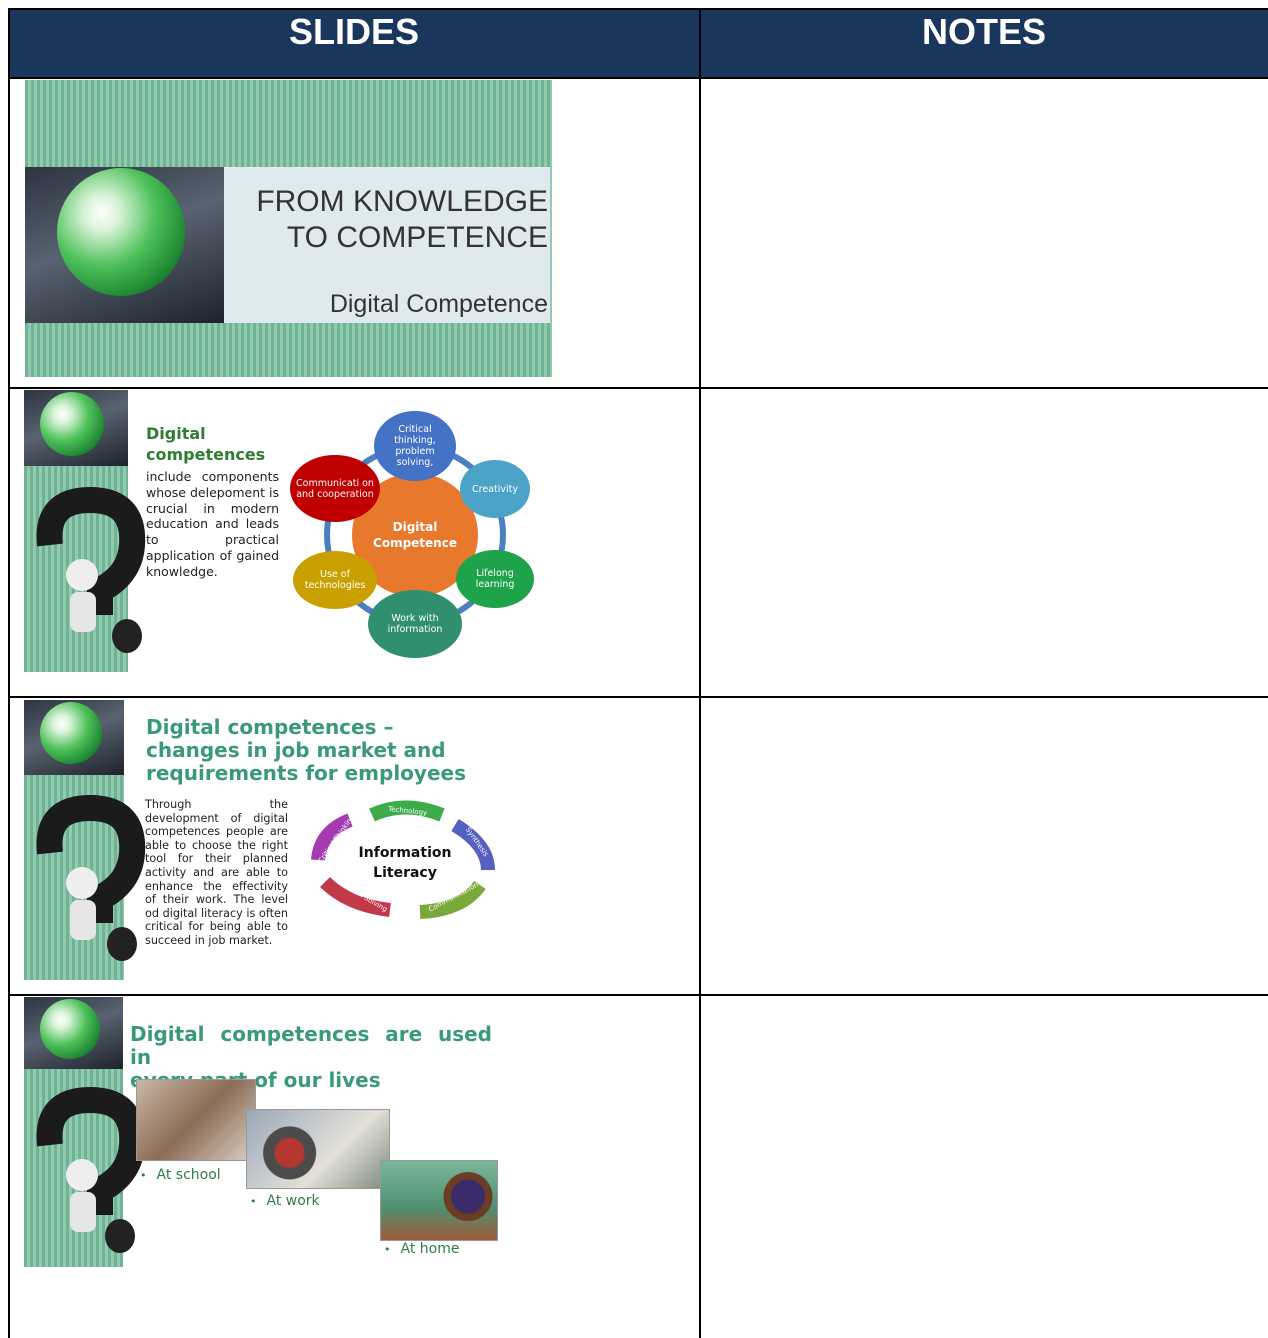  What do you see at coordinates (495, 579) in the screenshot?
I see `diagram-node: Lifelong learning` at bounding box center [495, 579].